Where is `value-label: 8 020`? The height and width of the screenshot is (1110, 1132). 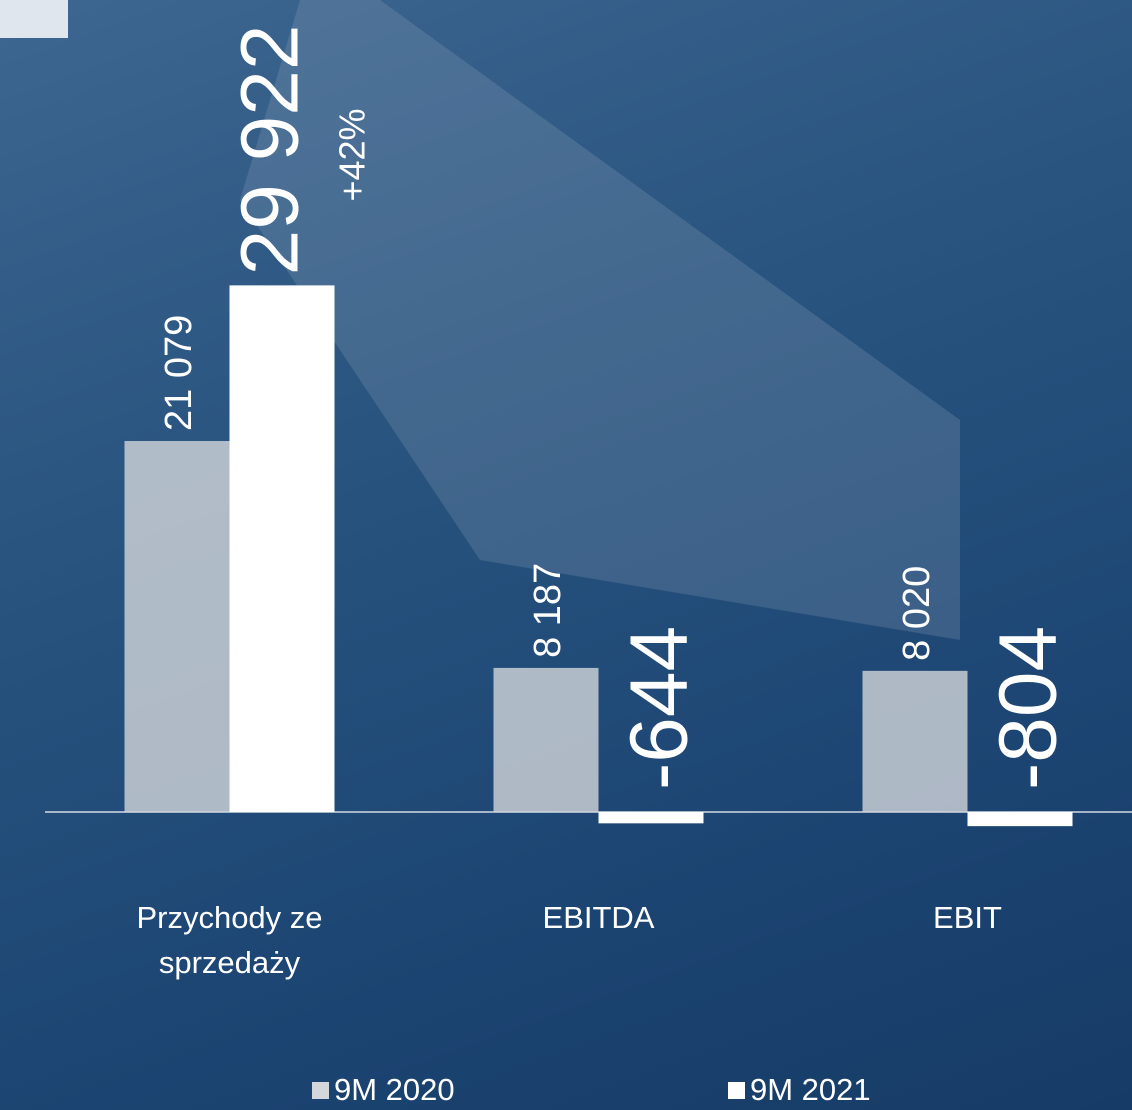 value-label: 8 020 is located at coordinates (917, 613).